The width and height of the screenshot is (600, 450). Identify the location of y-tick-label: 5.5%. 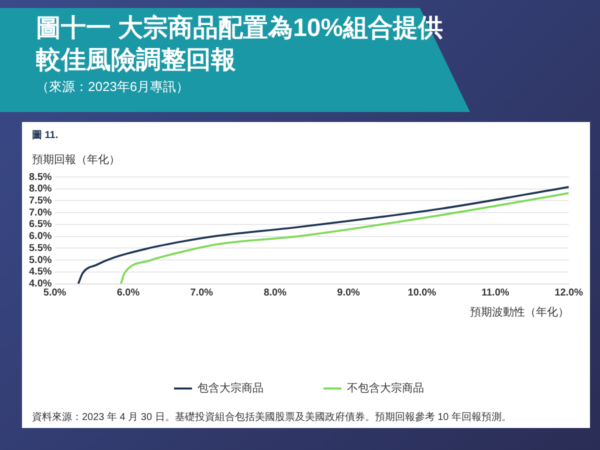
(40, 248).